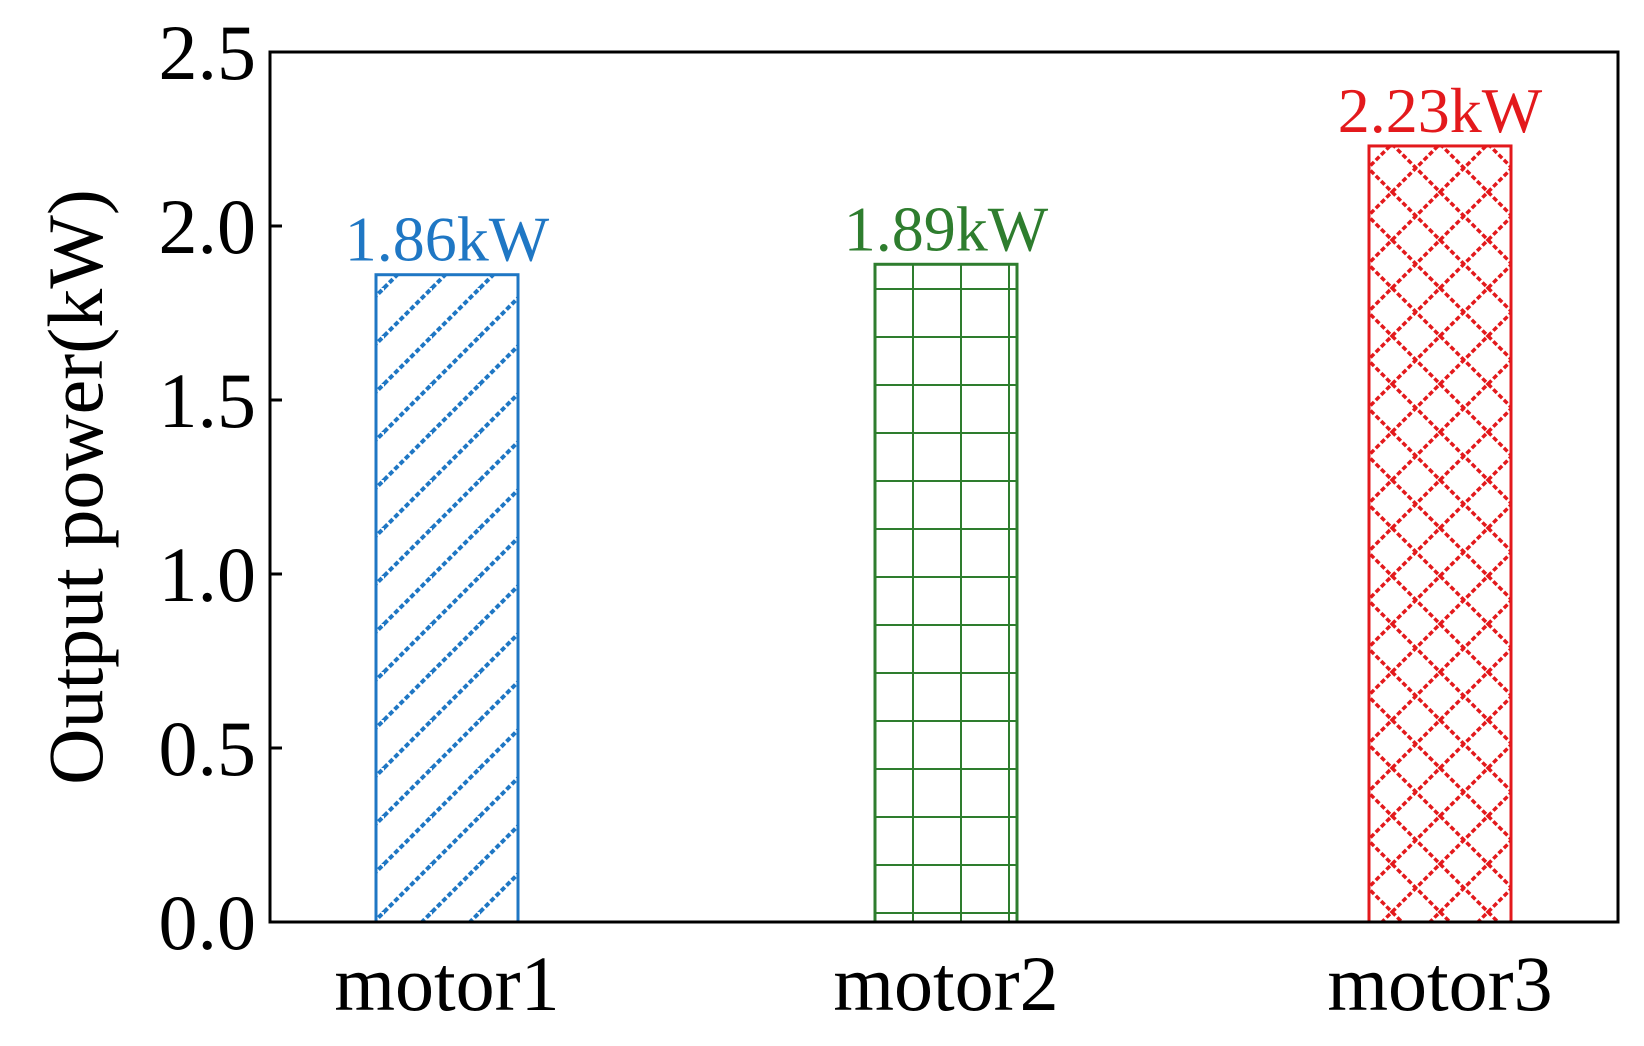 This screenshot has width=1644, height=1046. I want to click on y-tick-label-2.0: 2.0, so click(208, 226).